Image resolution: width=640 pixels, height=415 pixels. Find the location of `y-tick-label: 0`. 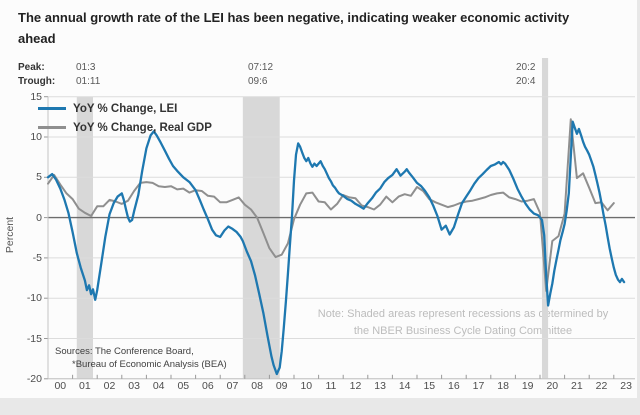

y-tick-label: 0 is located at coordinates (39, 217).